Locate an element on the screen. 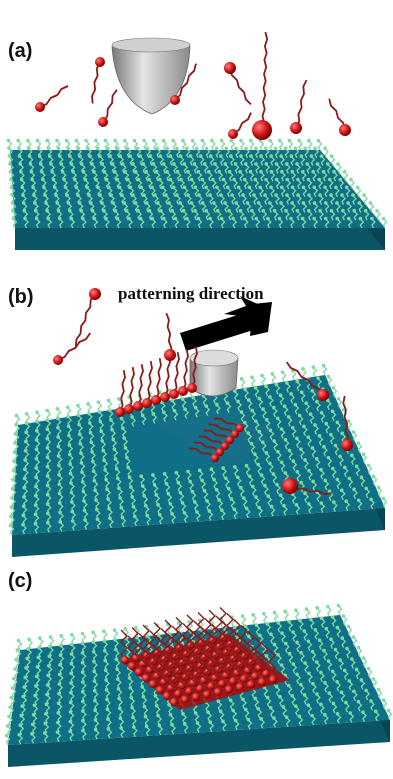 Image resolution: width=393 pixels, height=779 pixels. molecule-chain is located at coordinates (158, 379).